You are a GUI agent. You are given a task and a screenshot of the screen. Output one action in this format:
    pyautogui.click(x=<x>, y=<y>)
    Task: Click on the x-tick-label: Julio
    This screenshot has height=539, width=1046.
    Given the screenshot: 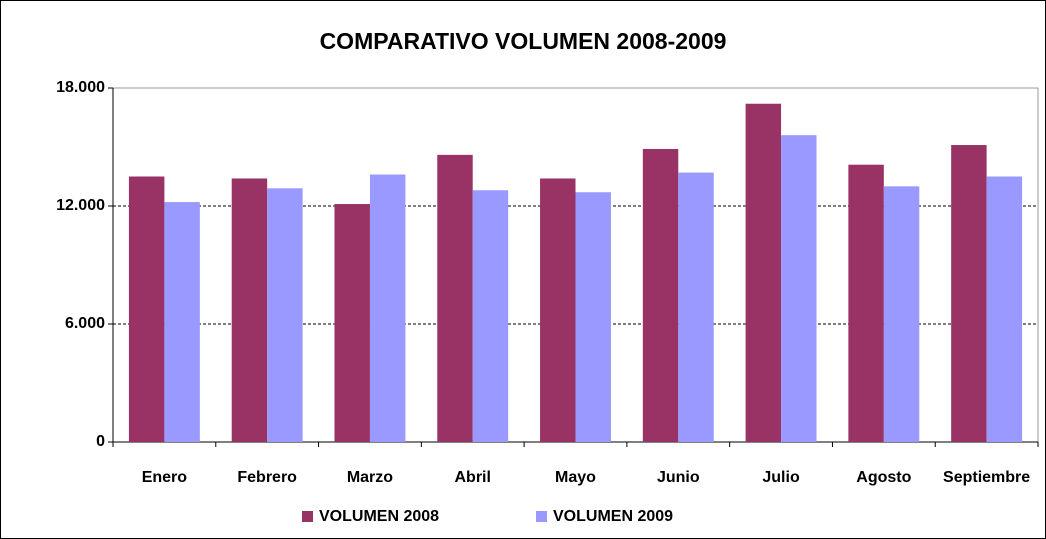 What is the action you would take?
    pyautogui.click(x=781, y=477)
    